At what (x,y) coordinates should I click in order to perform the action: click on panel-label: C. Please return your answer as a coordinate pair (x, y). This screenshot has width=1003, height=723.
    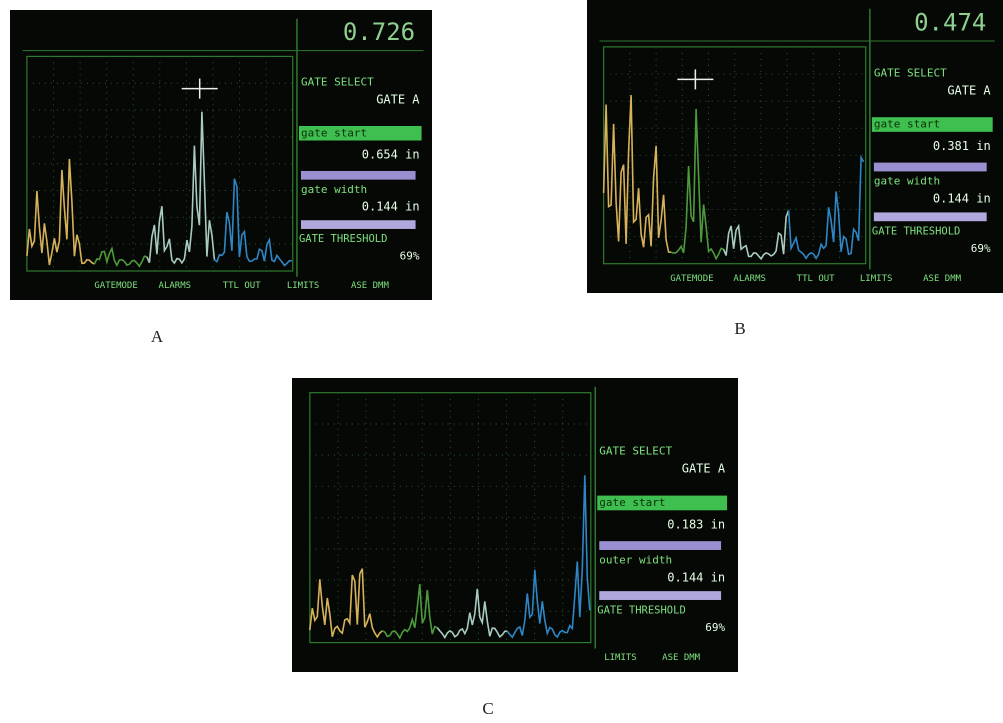
    Looking at the image, I should click on (487, 708).